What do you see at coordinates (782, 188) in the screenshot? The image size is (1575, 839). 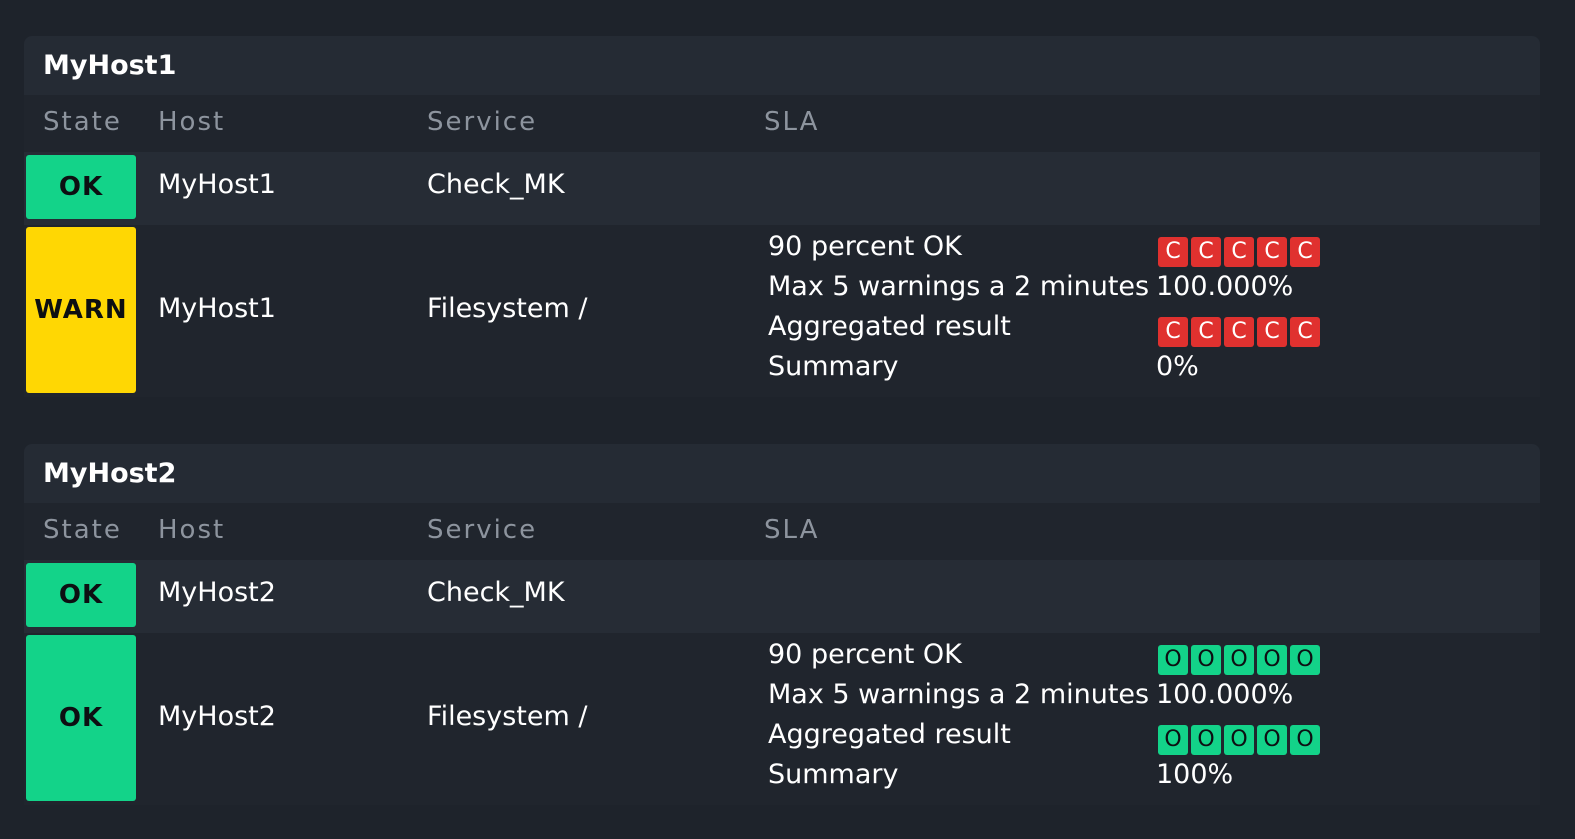 I see `table-row: OK MyHost1 Check_MK` at bounding box center [782, 188].